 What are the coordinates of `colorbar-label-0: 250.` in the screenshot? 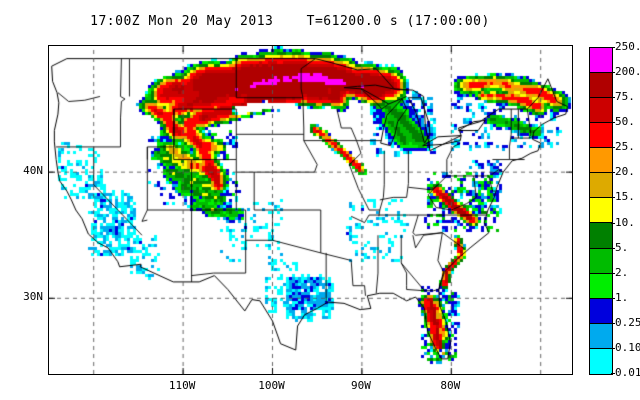 It's located at (627, 46).